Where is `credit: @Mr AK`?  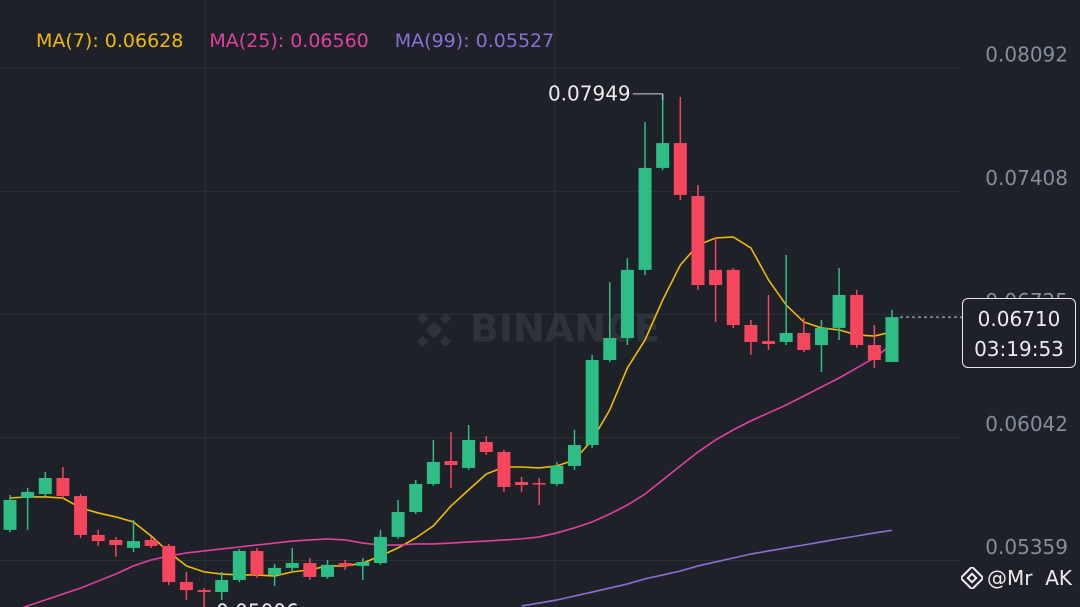
credit: @Mr AK is located at coordinates (1016, 578).